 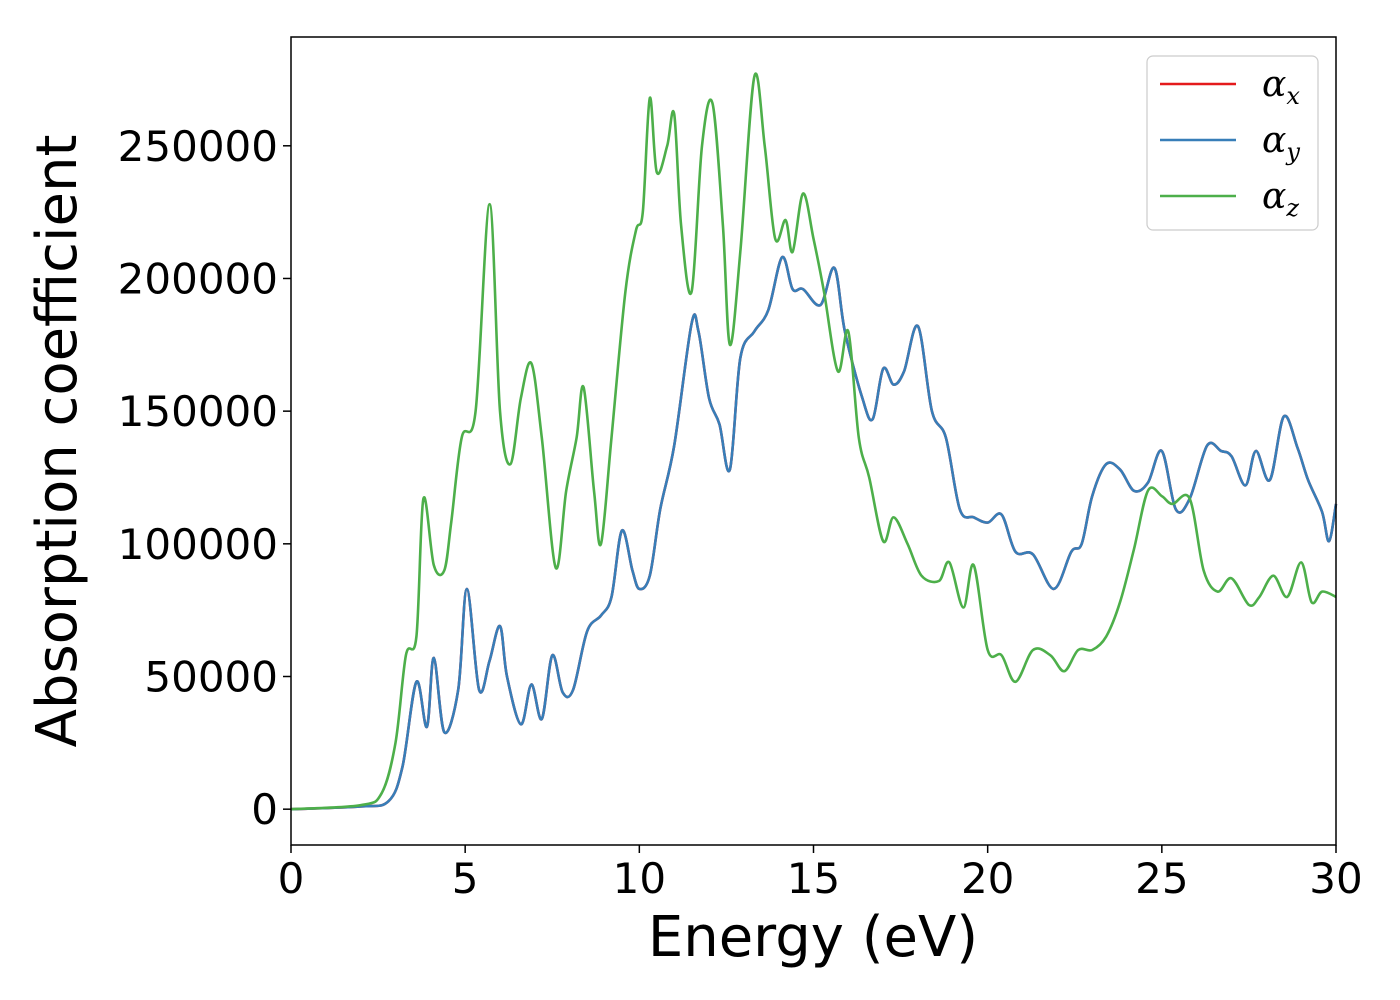 I want to click on y-tick-label: 0, so click(x=264, y=809).